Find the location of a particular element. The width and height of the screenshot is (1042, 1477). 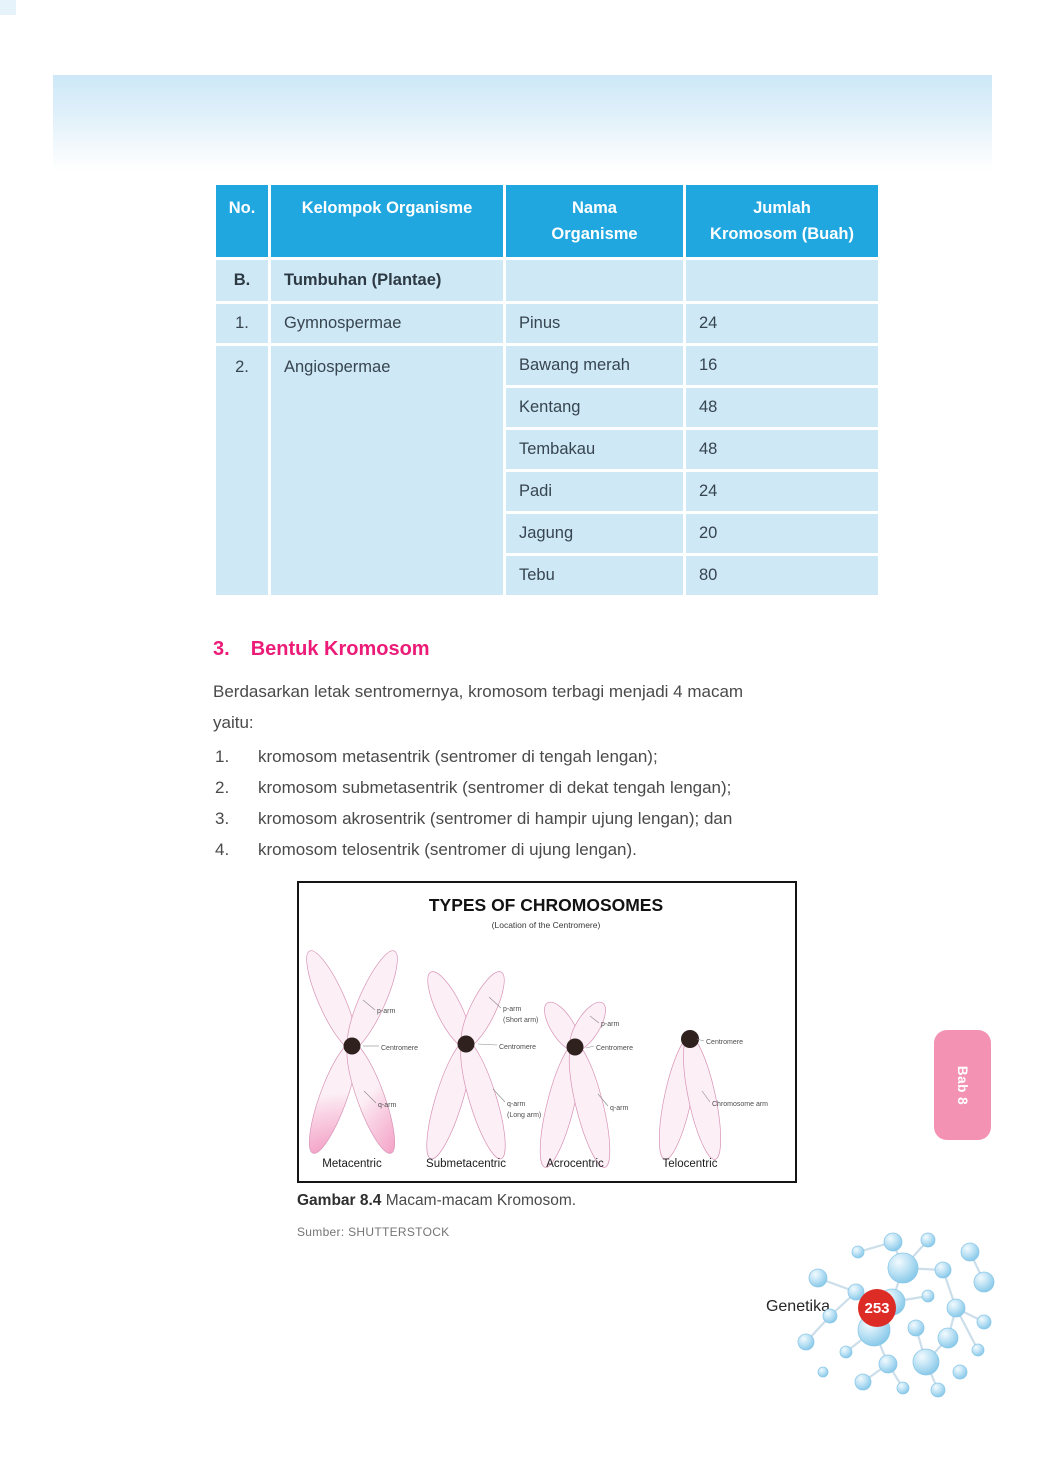

cell-no: 2. is located at coordinates (242, 471).